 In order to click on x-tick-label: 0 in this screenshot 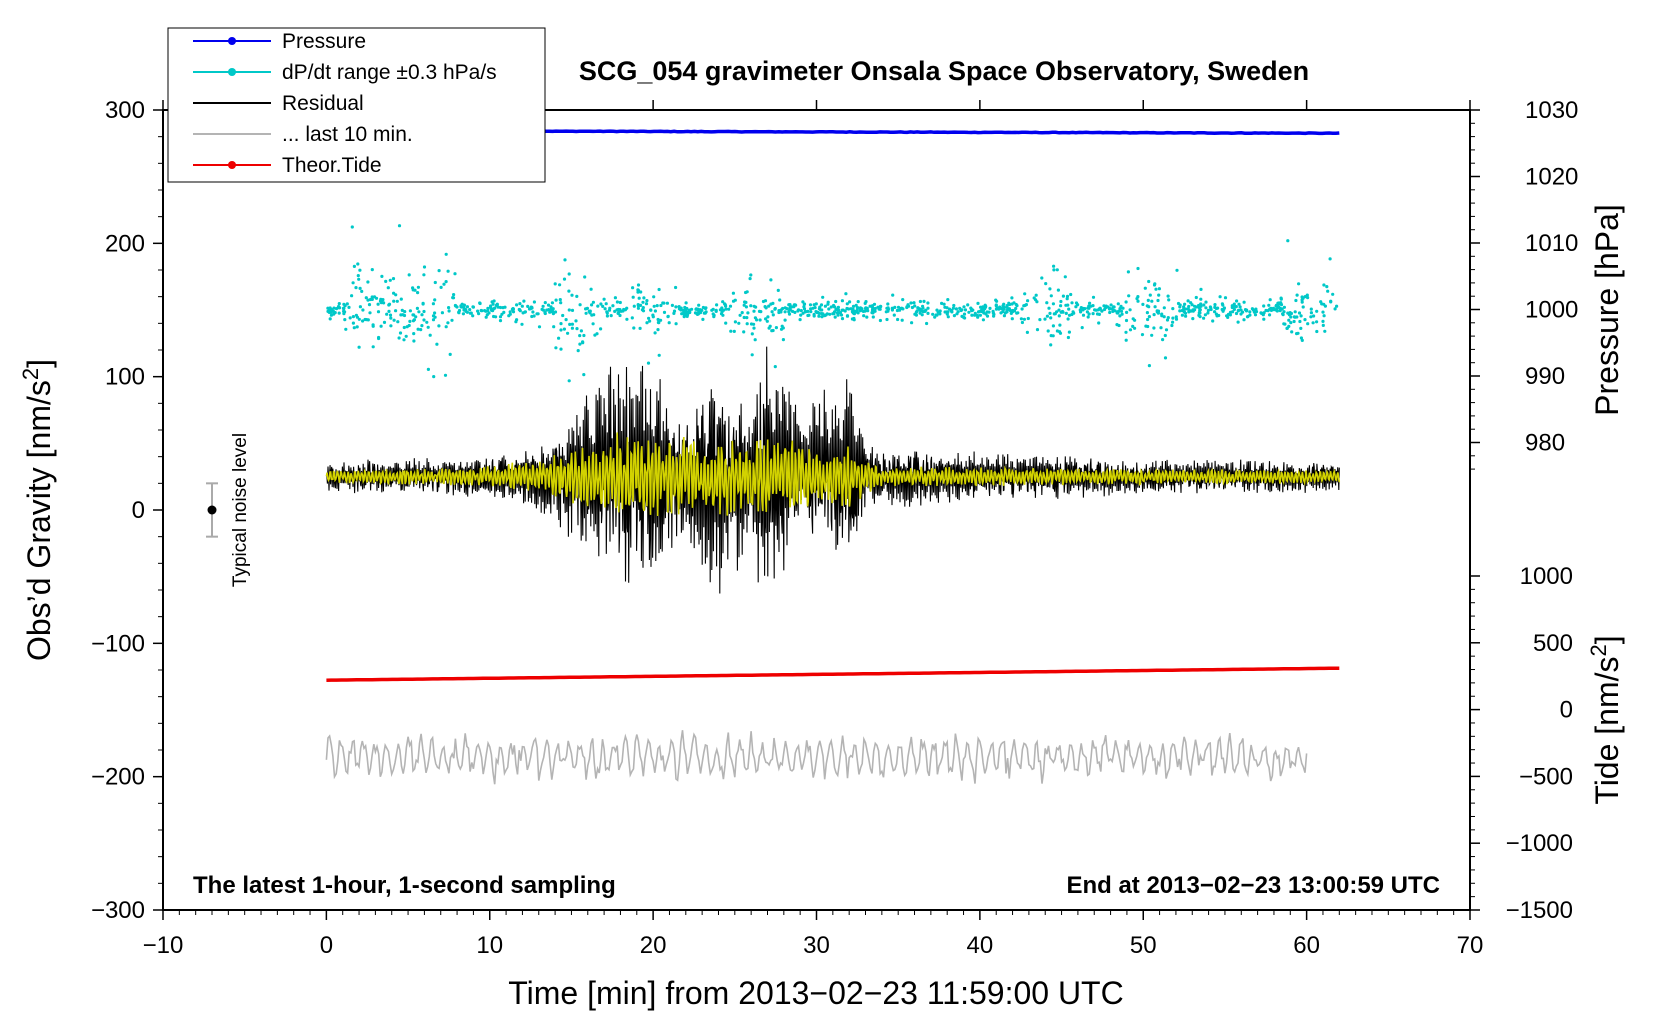, I will do `click(326, 945)`.